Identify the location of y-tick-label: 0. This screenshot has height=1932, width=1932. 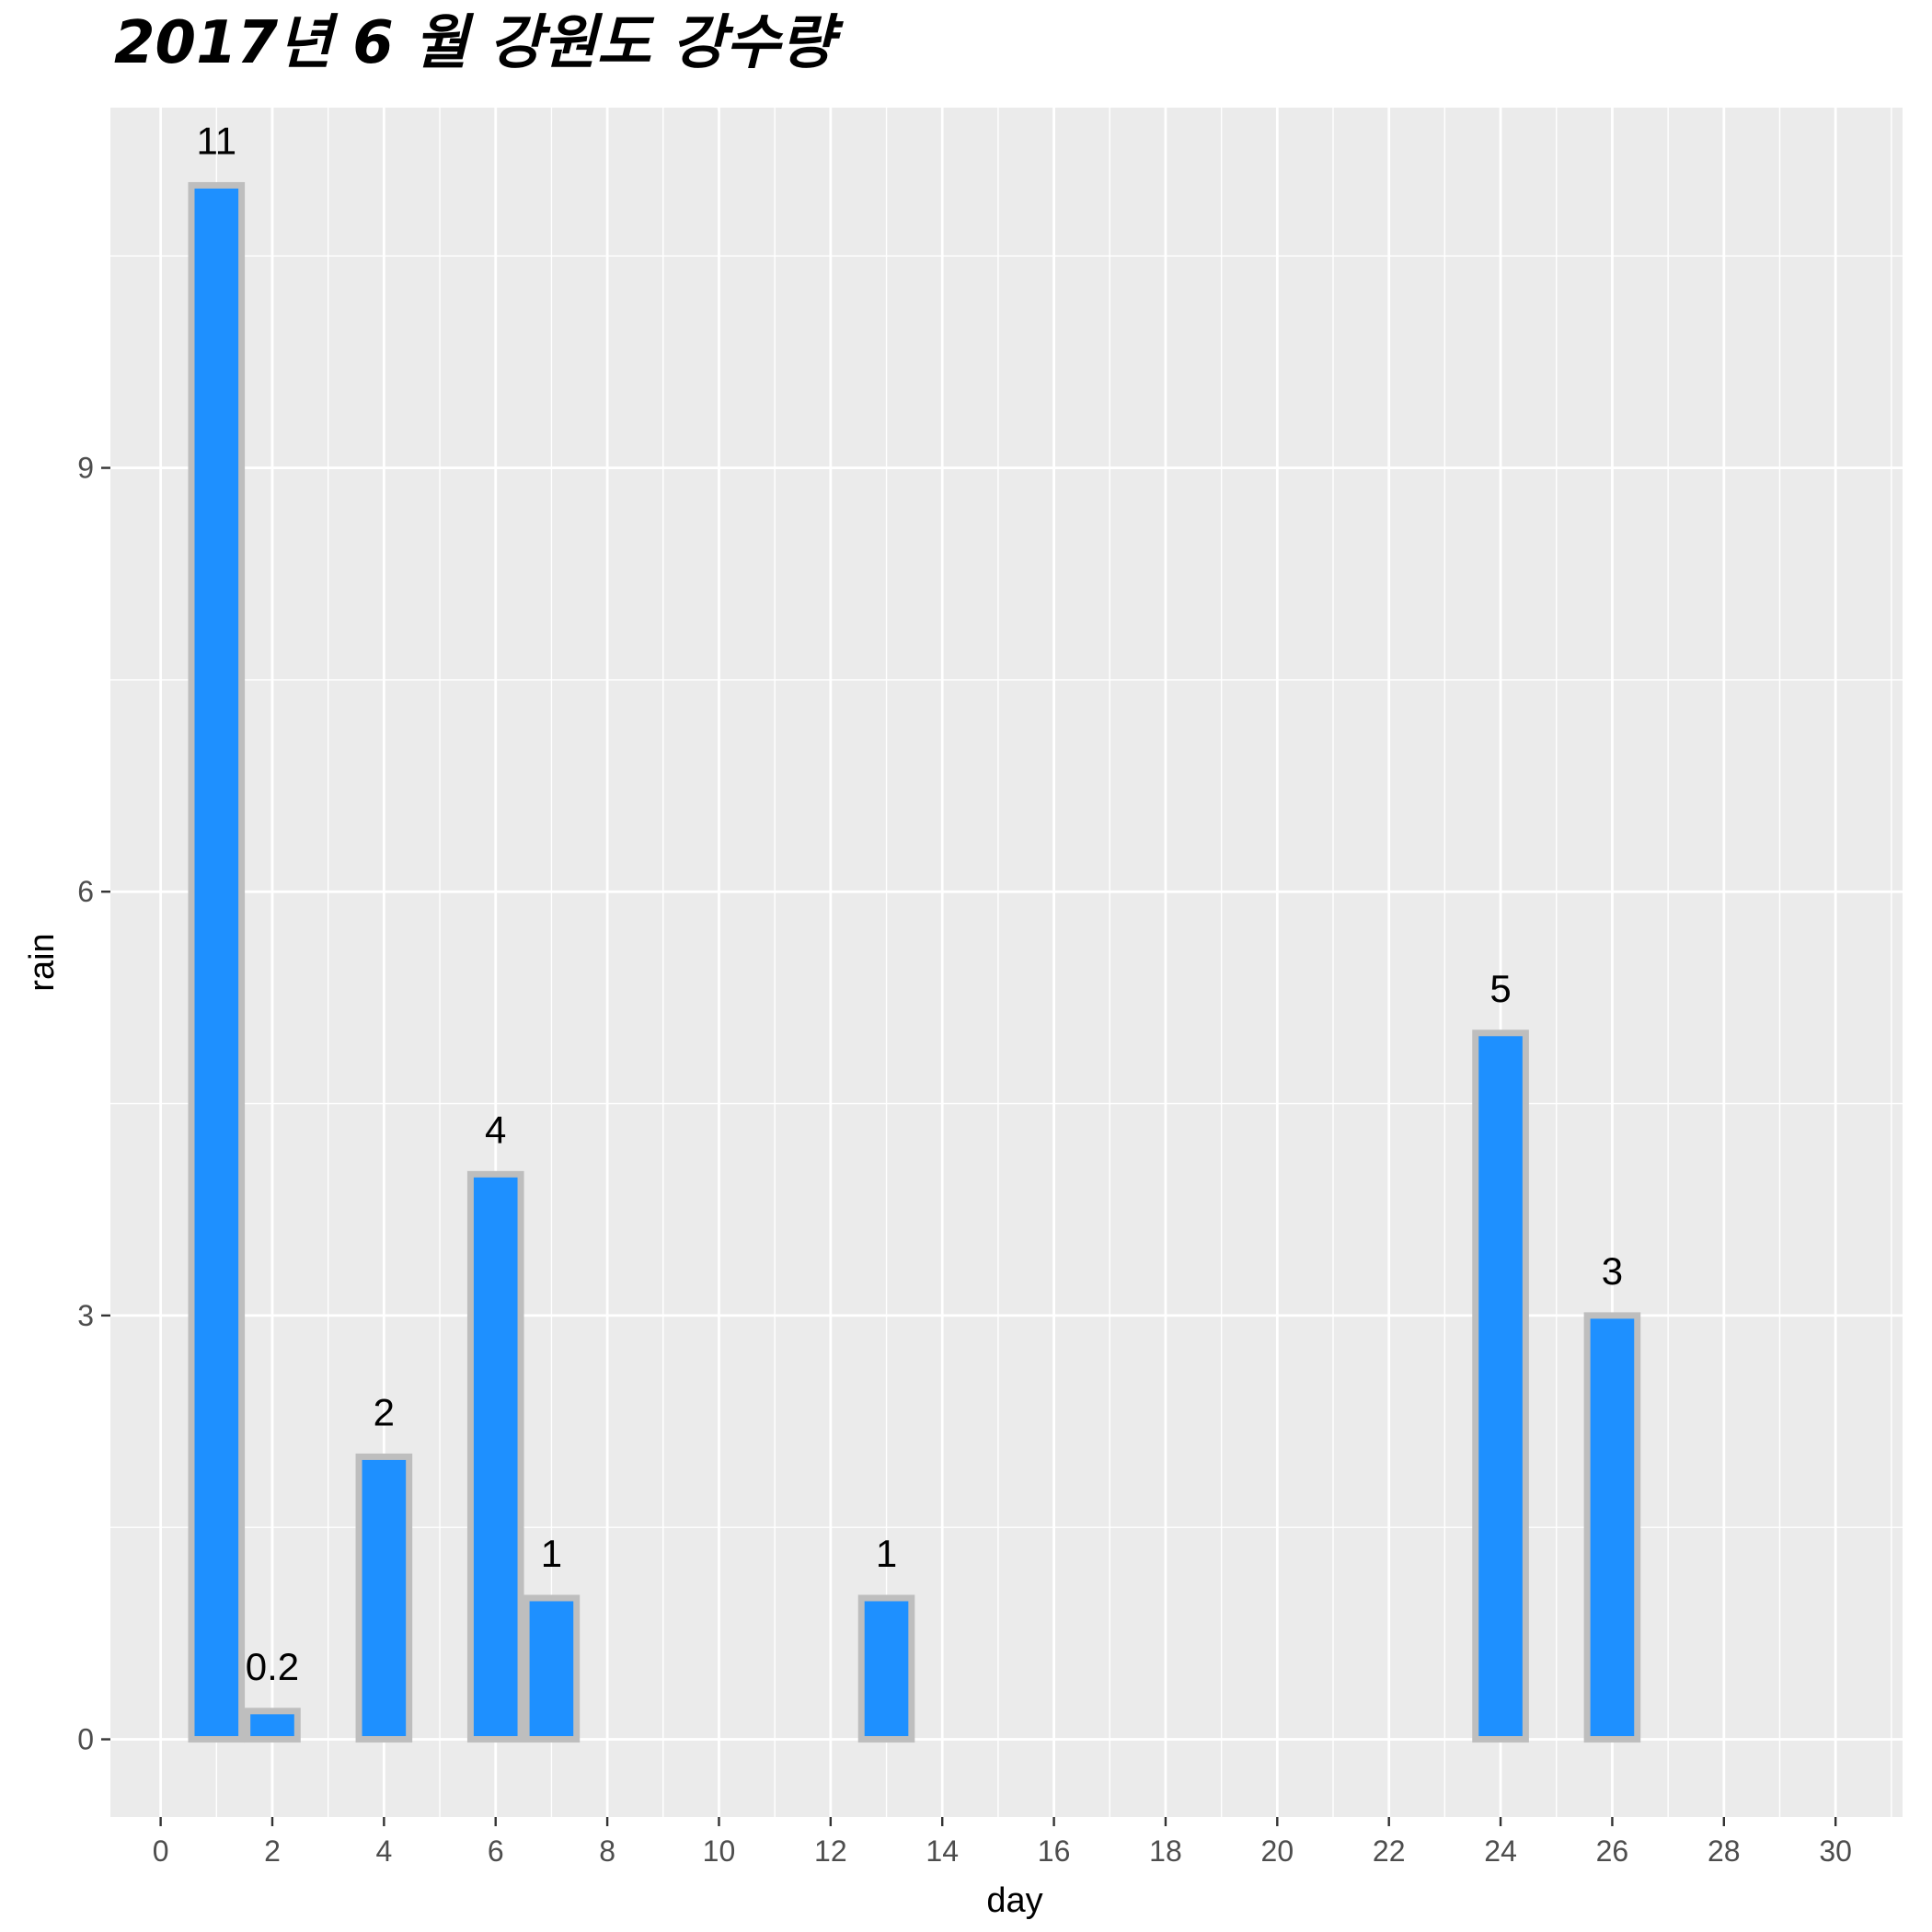
(85, 1739).